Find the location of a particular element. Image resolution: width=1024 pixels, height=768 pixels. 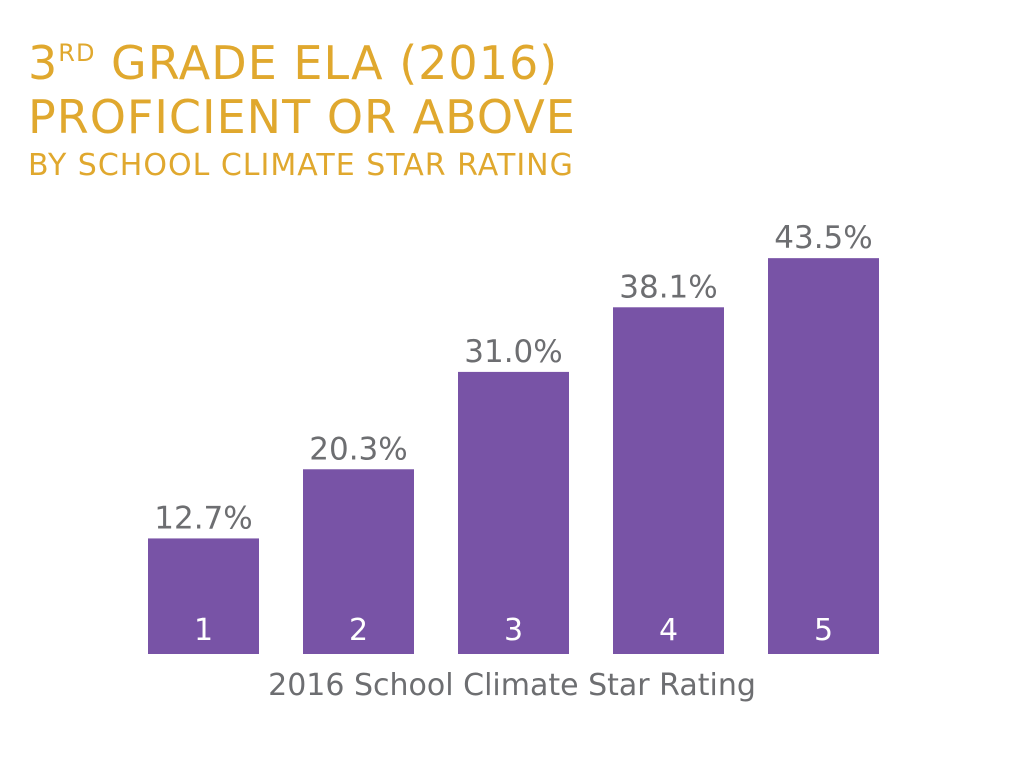

value-label-4: 38.1% is located at coordinates (668, 287).